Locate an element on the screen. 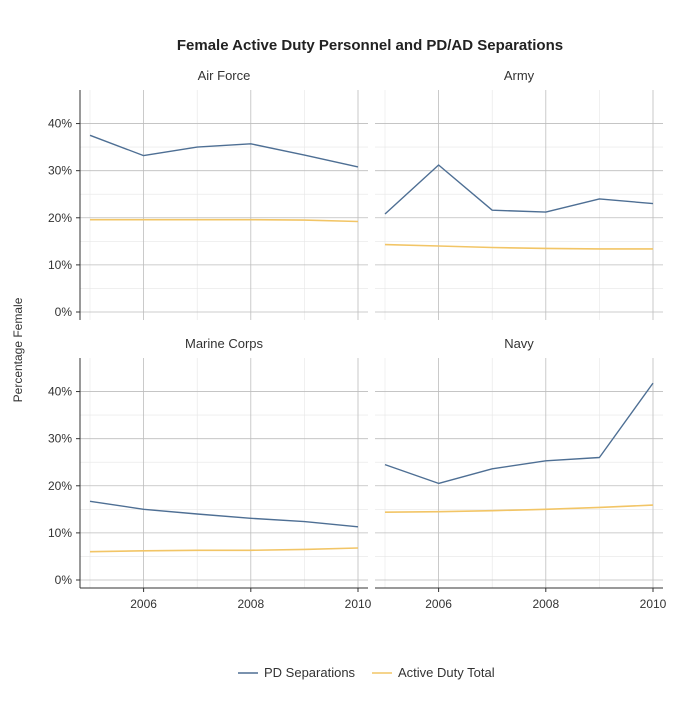 This screenshot has height=709, width=700. legend-item-active-duty-total: Active Duty Total is located at coordinates (433, 672).